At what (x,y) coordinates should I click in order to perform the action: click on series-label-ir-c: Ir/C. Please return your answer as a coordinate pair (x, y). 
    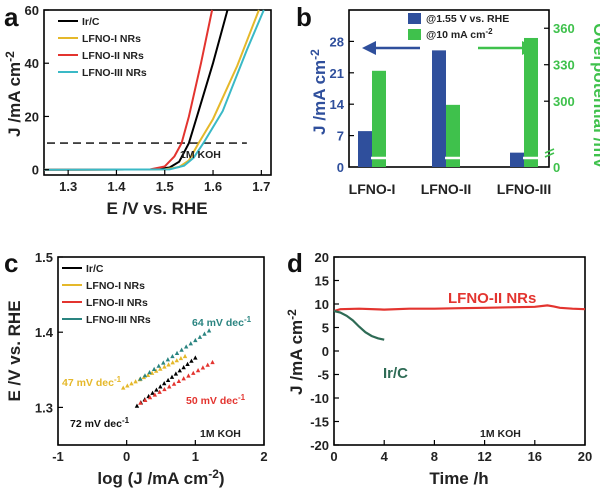
    Looking at the image, I should click on (395, 373).